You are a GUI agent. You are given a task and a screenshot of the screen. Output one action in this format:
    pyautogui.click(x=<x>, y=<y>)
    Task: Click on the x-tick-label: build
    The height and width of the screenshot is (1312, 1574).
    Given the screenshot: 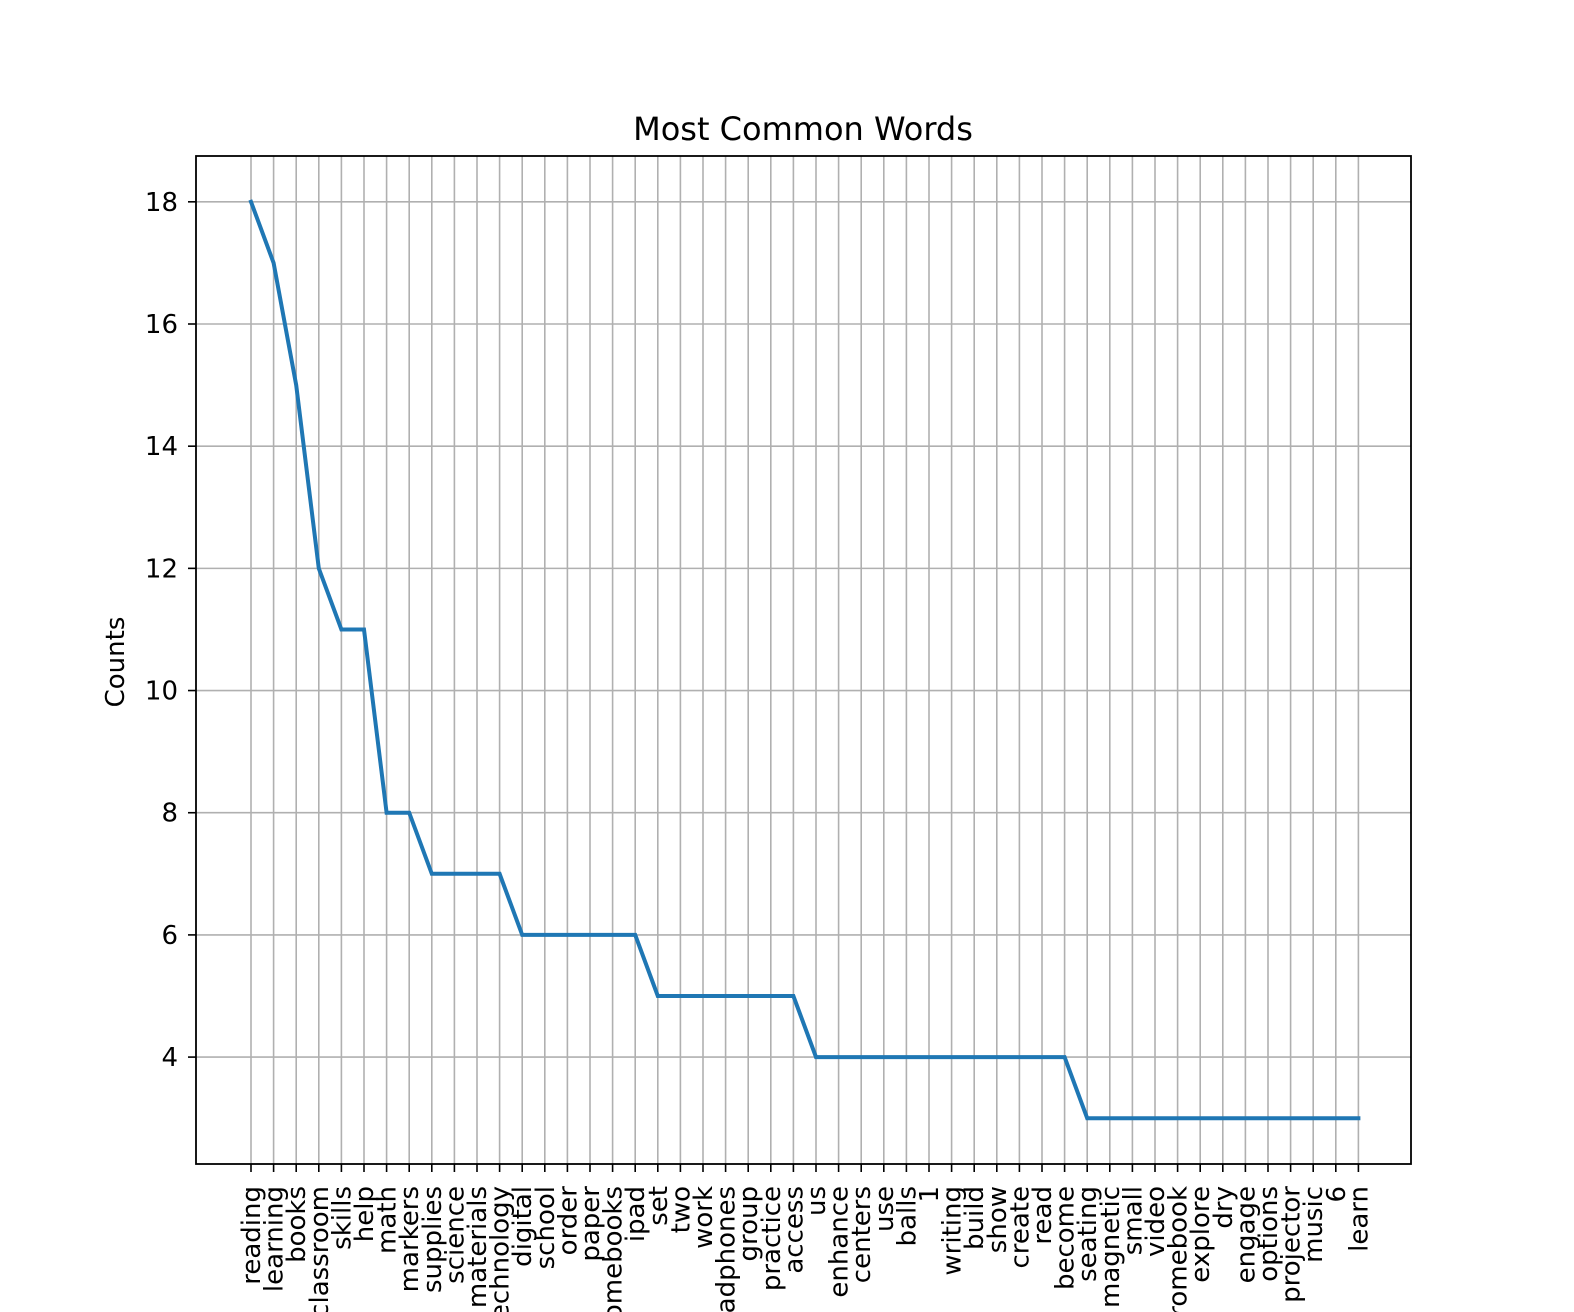 What is the action you would take?
    pyautogui.click(x=975, y=1218)
    